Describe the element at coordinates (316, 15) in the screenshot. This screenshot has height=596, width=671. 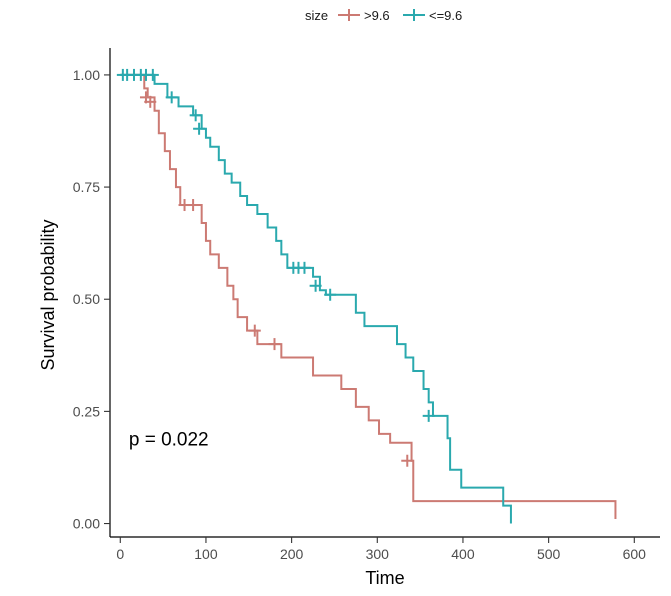
I see `legend-title: size` at that location.